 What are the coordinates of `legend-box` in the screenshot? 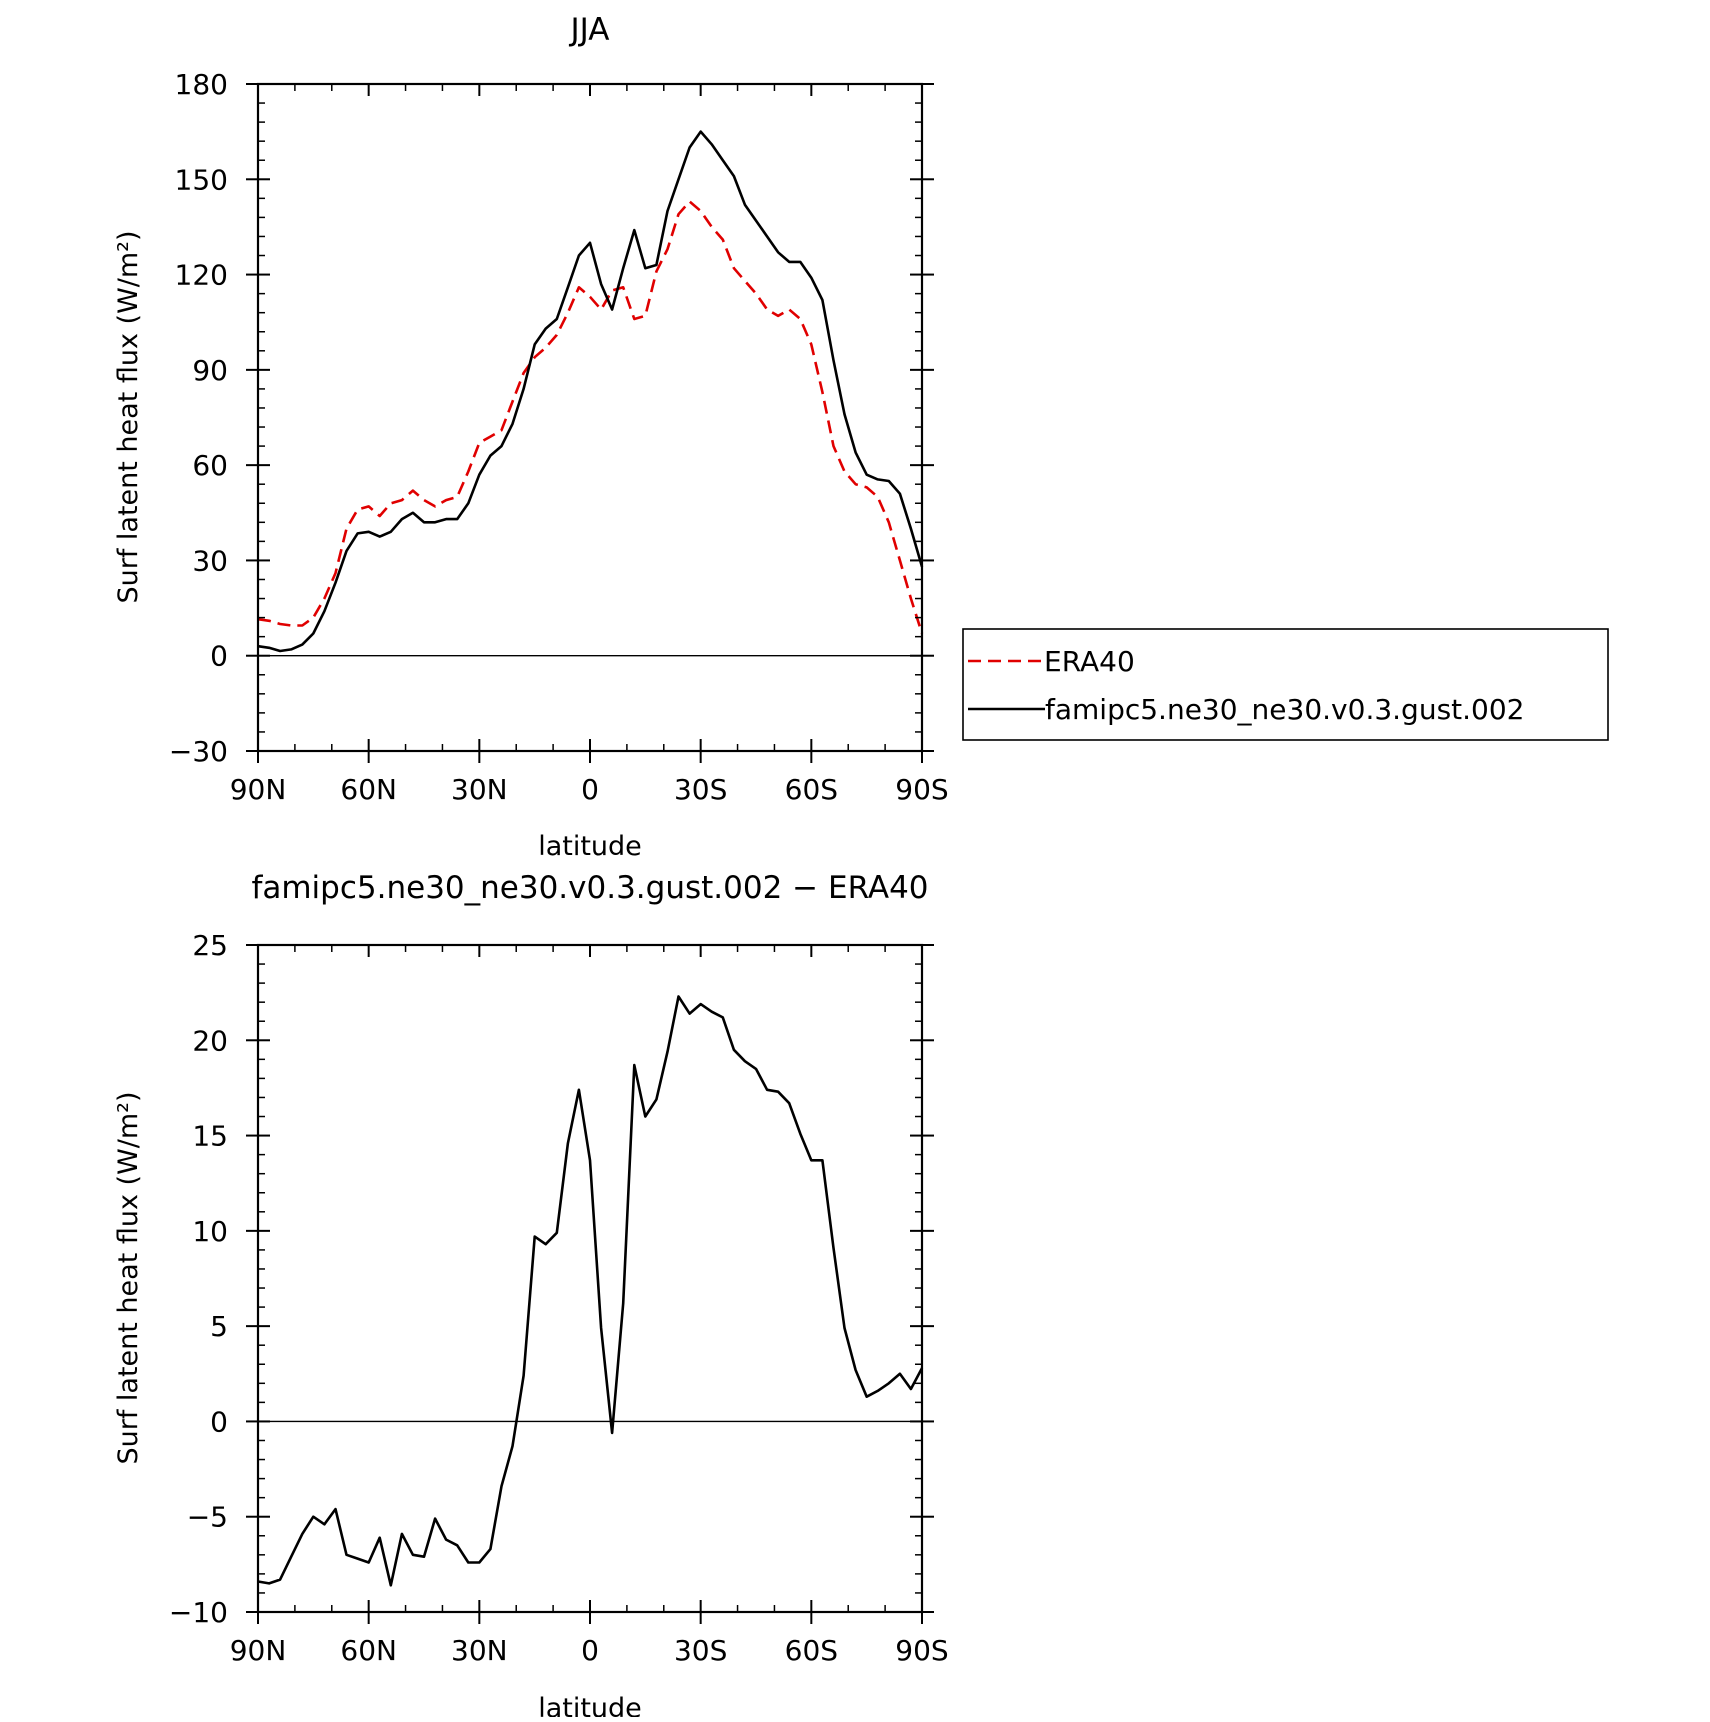 It's located at (1285, 684).